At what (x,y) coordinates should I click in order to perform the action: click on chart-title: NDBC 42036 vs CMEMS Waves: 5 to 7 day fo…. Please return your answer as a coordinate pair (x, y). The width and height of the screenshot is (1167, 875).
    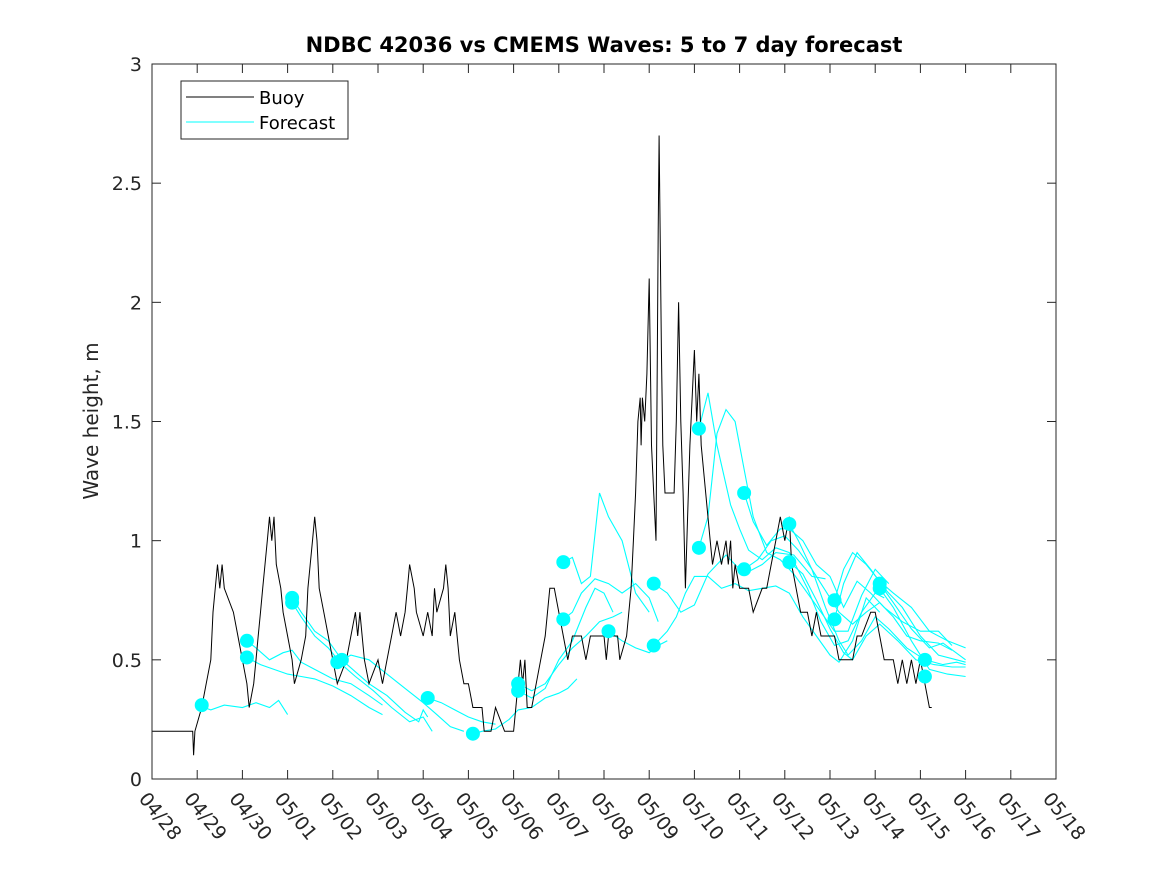
    Looking at the image, I should click on (604, 45).